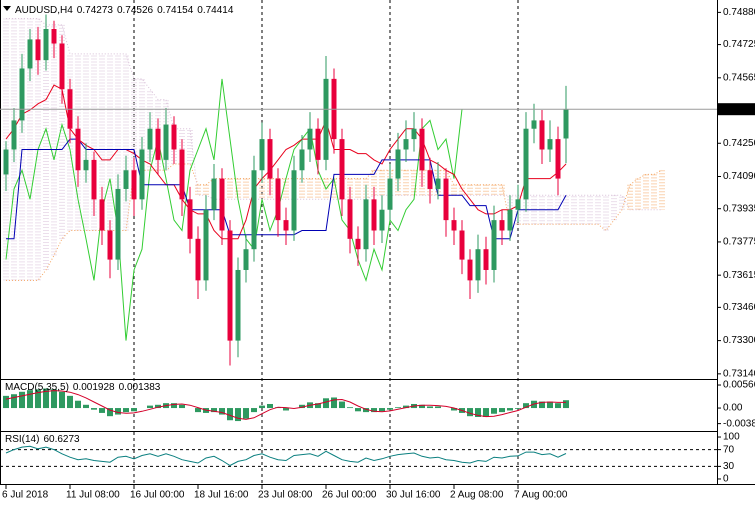  I want to click on y-tick-label: 0, so click(726, 479).